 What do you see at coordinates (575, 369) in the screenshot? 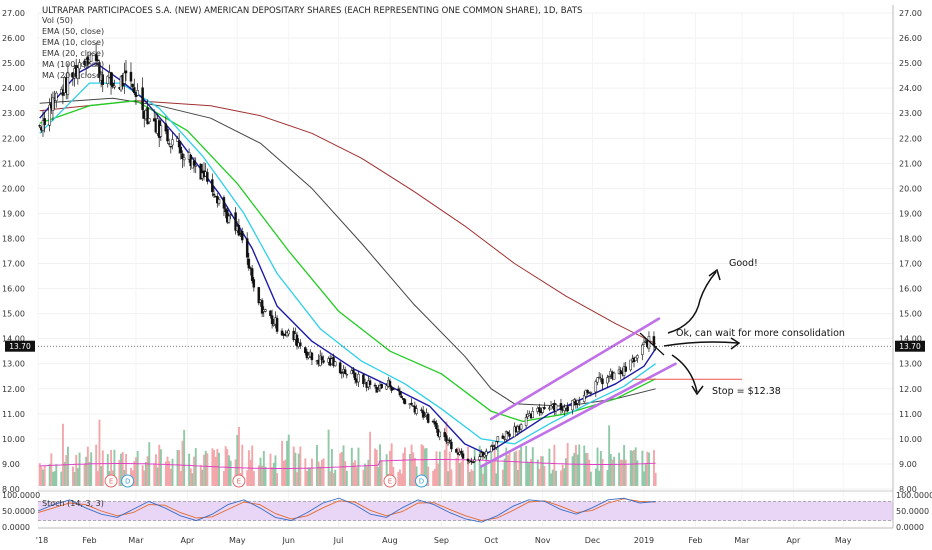
I see `channel-upper` at bounding box center [575, 369].